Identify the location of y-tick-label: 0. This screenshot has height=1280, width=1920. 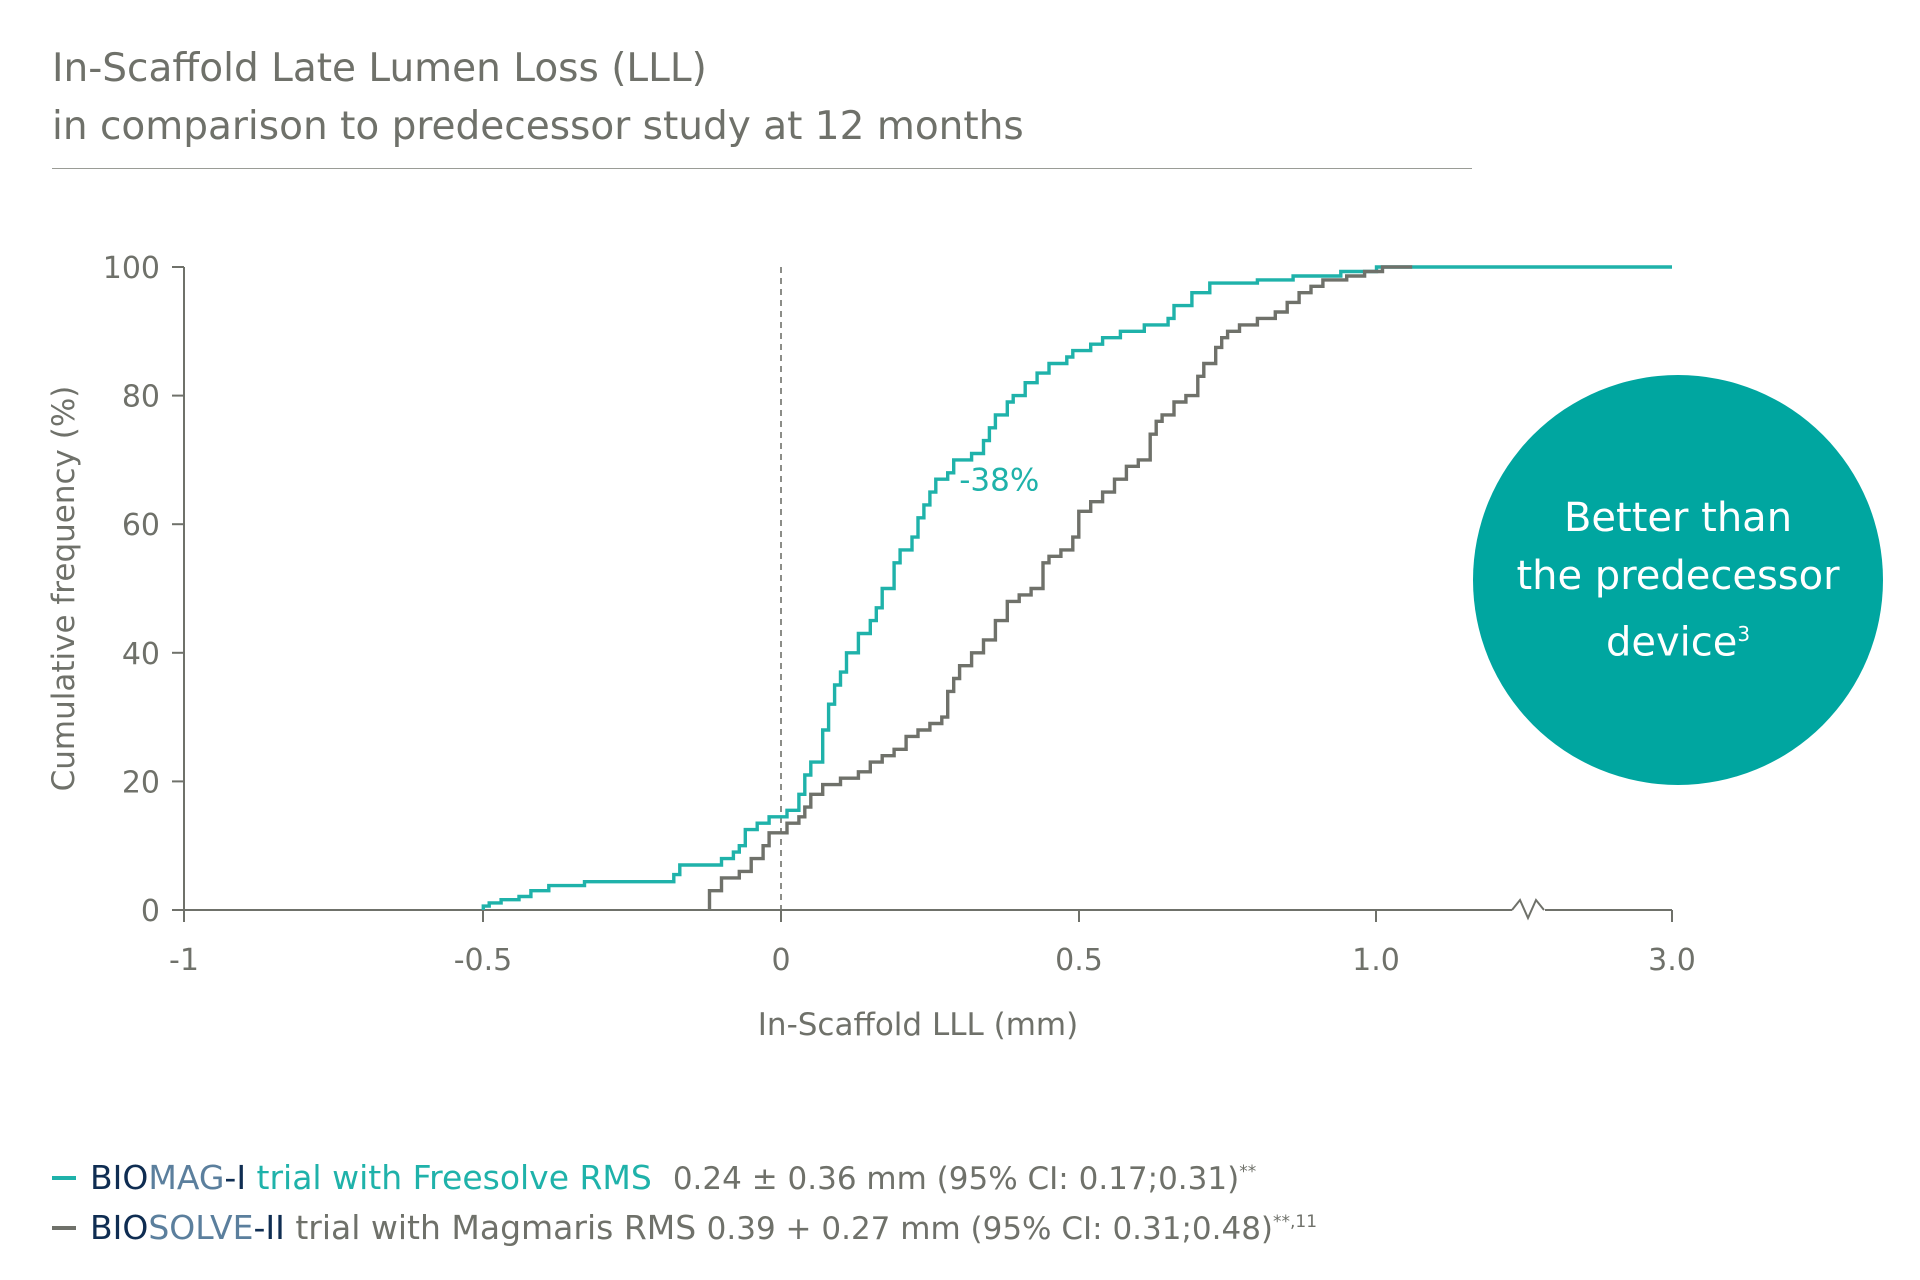
(150, 911).